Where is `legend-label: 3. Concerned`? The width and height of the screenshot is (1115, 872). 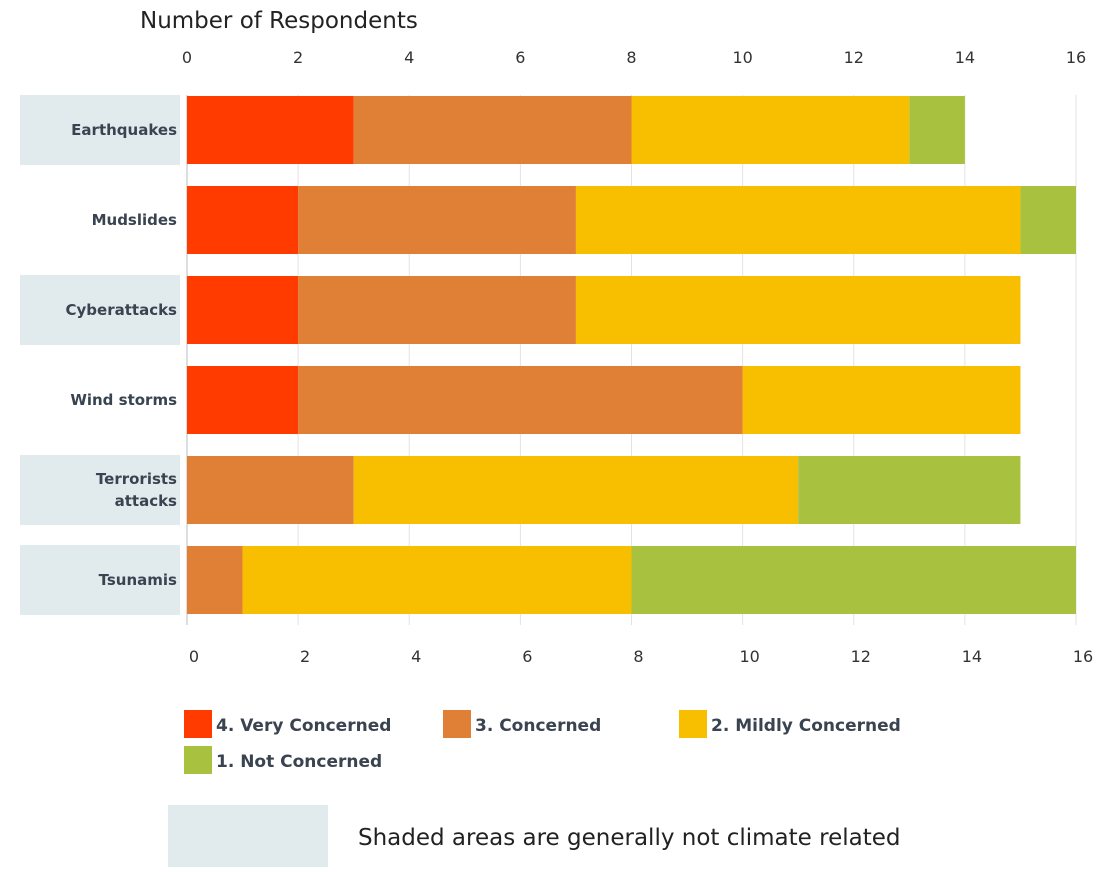 legend-label: 3. Concerned is located at coordinates (538, 726).